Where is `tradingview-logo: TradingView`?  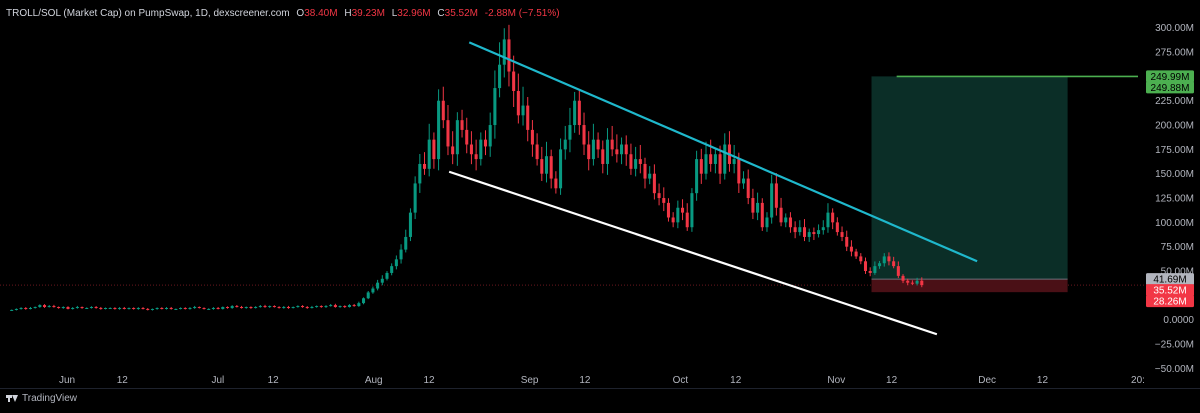 tradingview-logo: TradingView is located at coordinates (41, 398).